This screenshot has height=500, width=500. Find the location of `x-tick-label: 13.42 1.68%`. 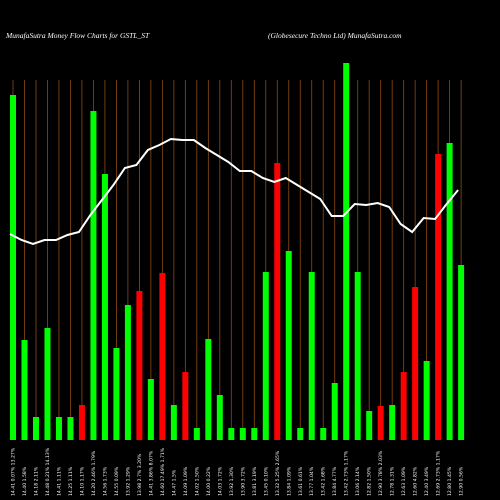

x-tick-label: 13.42 1.68% is located at coordinates (324, 481).